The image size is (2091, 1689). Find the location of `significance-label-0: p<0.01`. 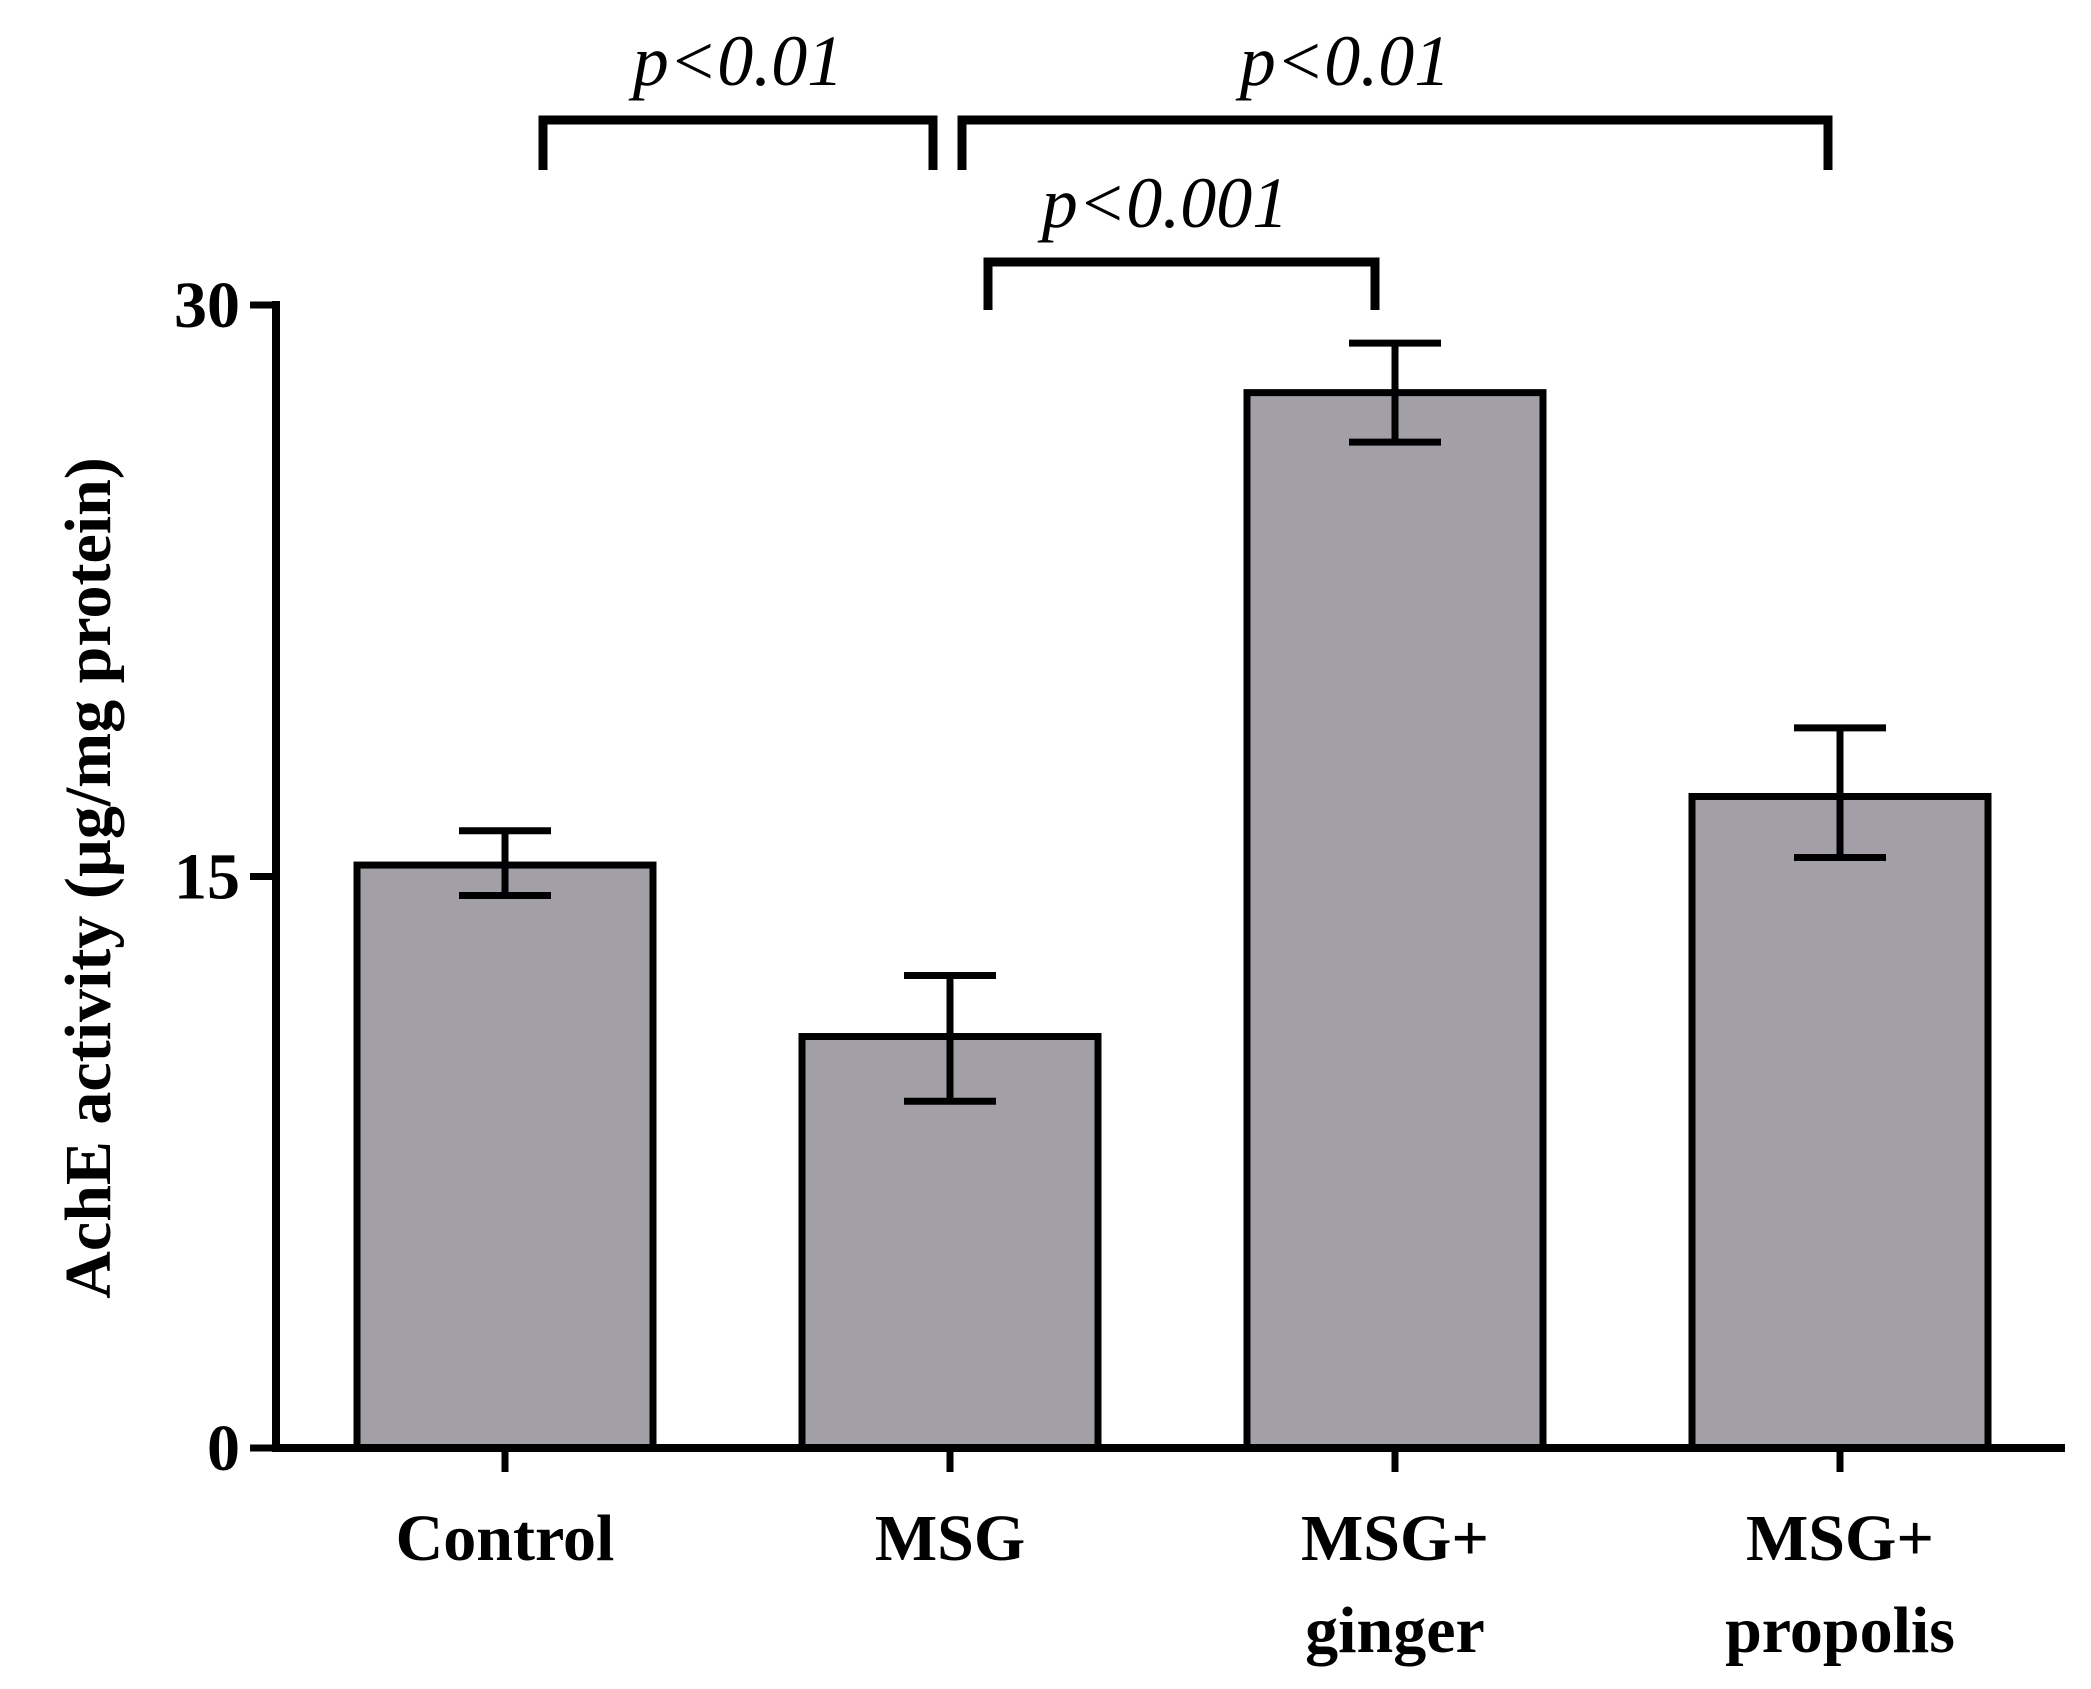

significance-label-0: p<0.01 is located at coordinates (736, 61).